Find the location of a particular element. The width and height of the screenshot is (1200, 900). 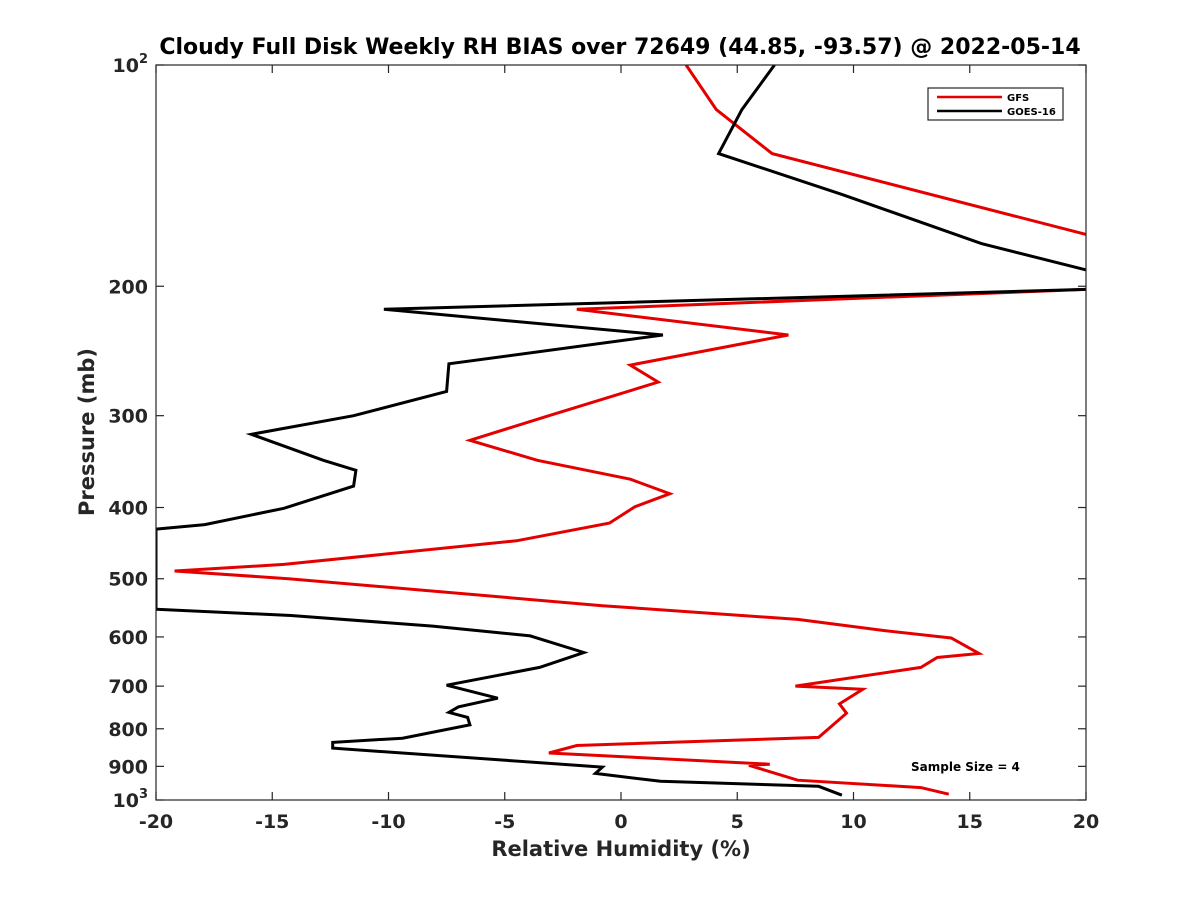

legend-box is located at coordinates (995, 104).